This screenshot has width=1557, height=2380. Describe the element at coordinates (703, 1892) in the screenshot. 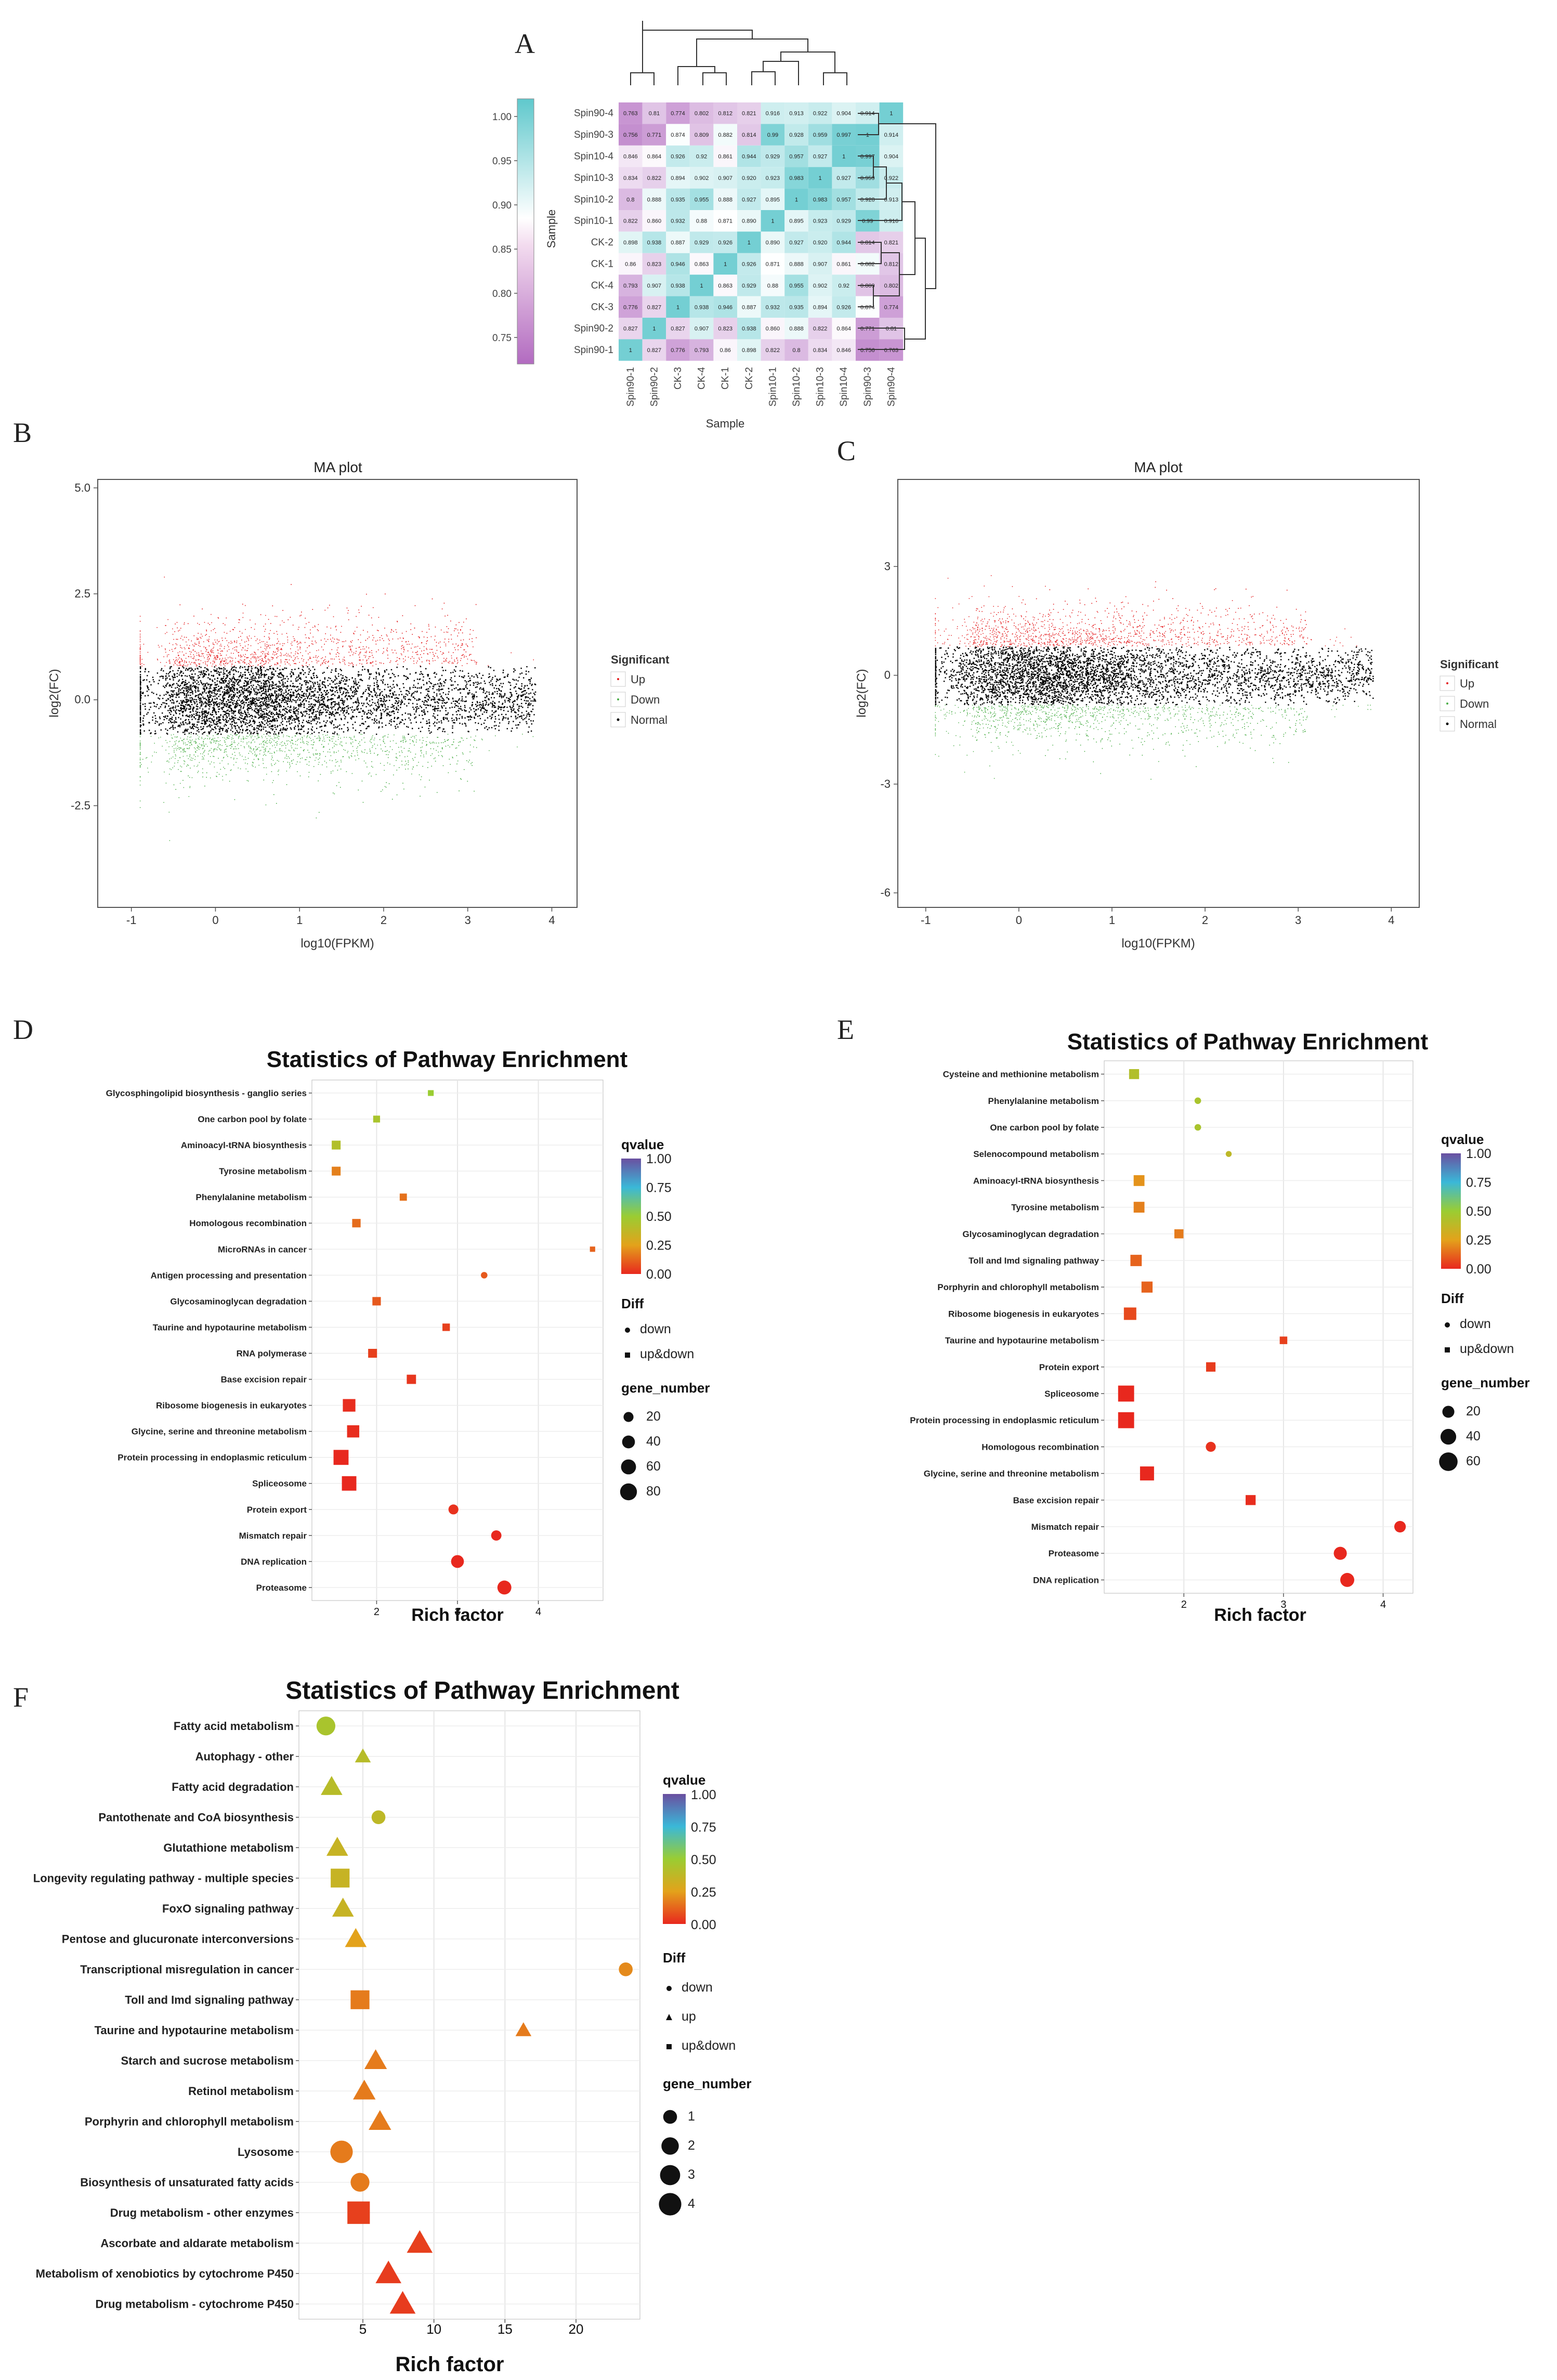

I see `legend-qvalue-tick: 0.25` at that location.